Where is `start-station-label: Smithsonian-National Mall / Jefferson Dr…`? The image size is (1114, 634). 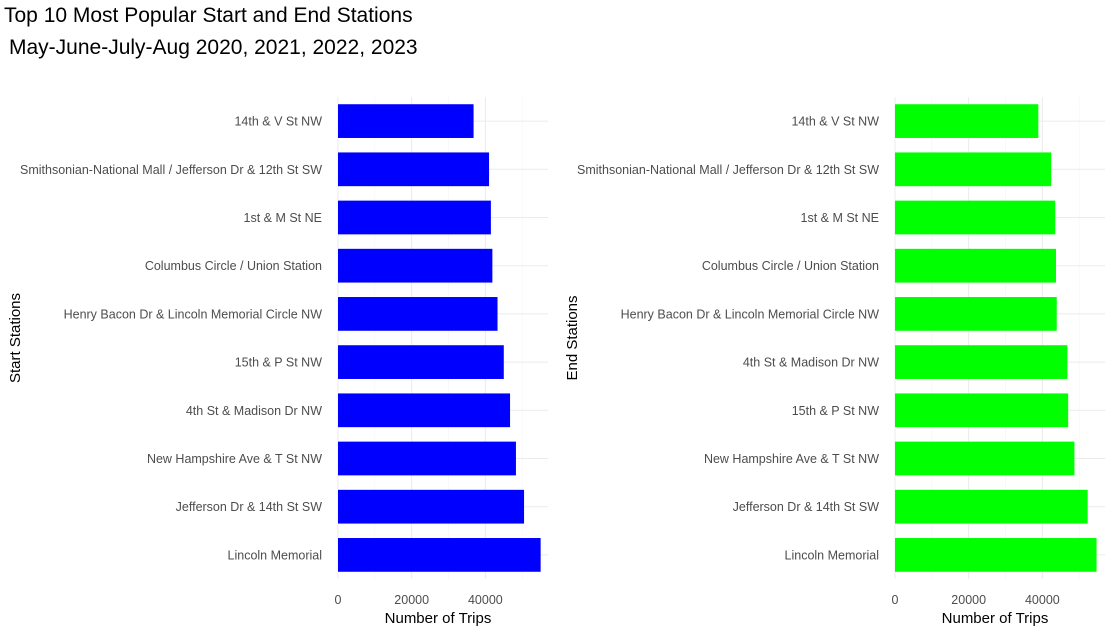 start-station-label: Smithsonian-National Mall / Jefferson Dr… is located at coordinates (171, 170).